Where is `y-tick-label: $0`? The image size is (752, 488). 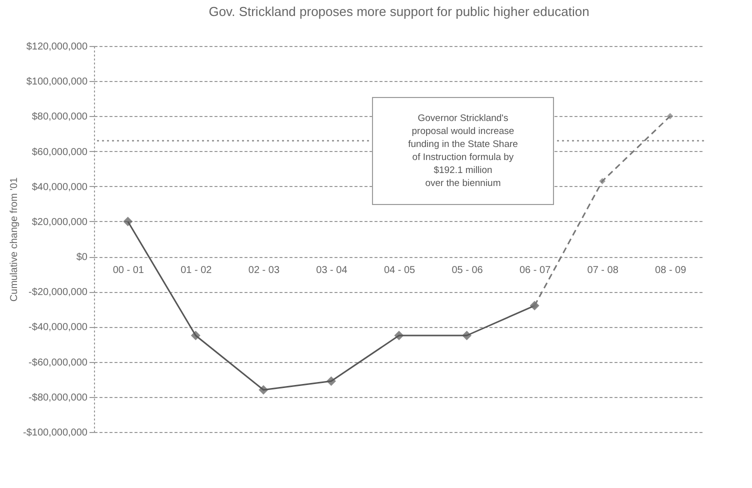
y-tick-label: $0 is located at coordinates (82, 258).